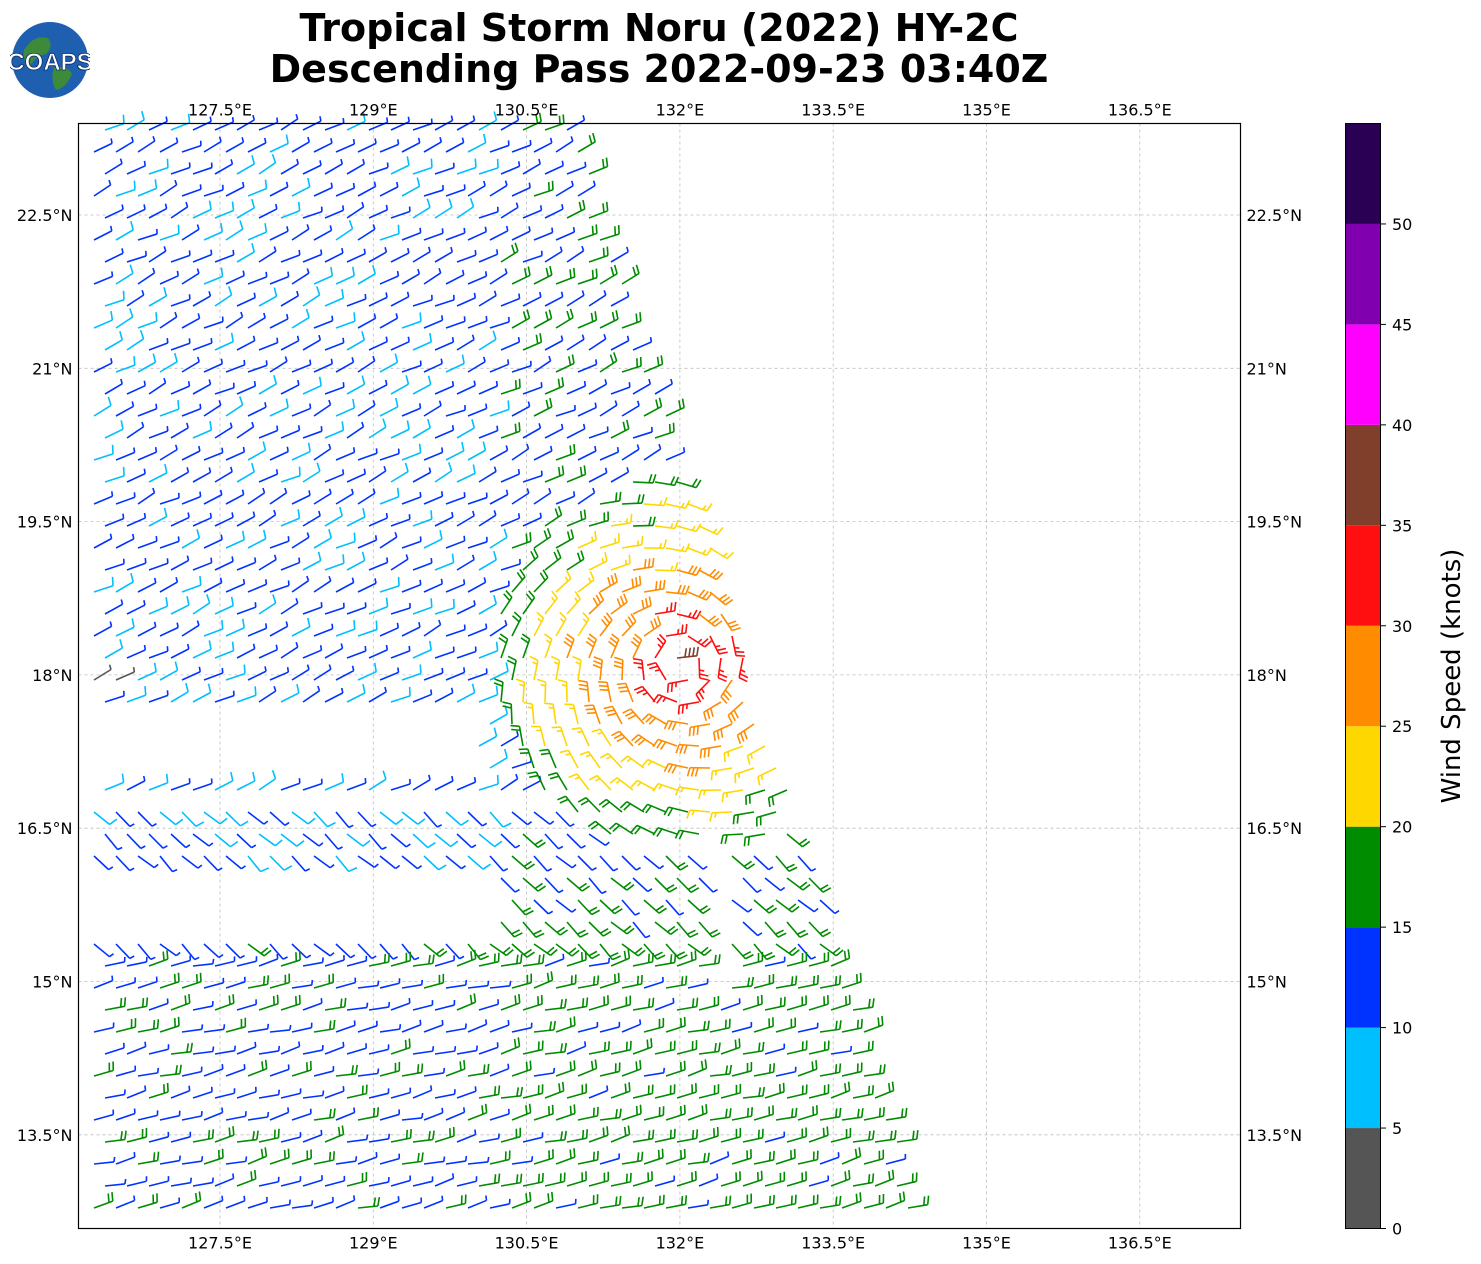 The image size is (1481, 1264). Describe the element at coordinates (1402, 626) in the screenshot. I see `colorbar-tick-label: 30` at that location.